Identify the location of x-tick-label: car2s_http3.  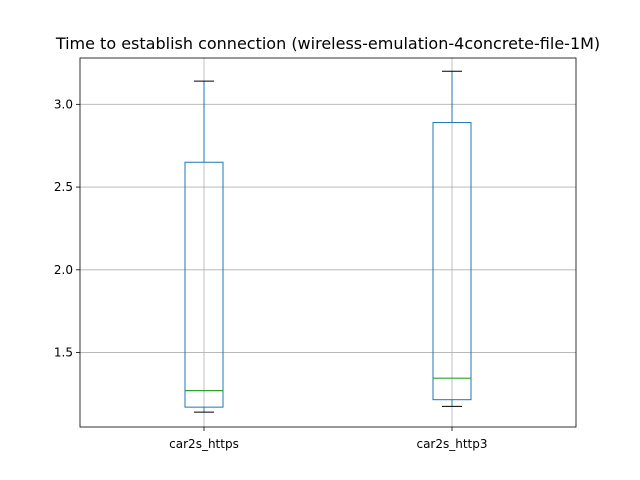
(451, 444).